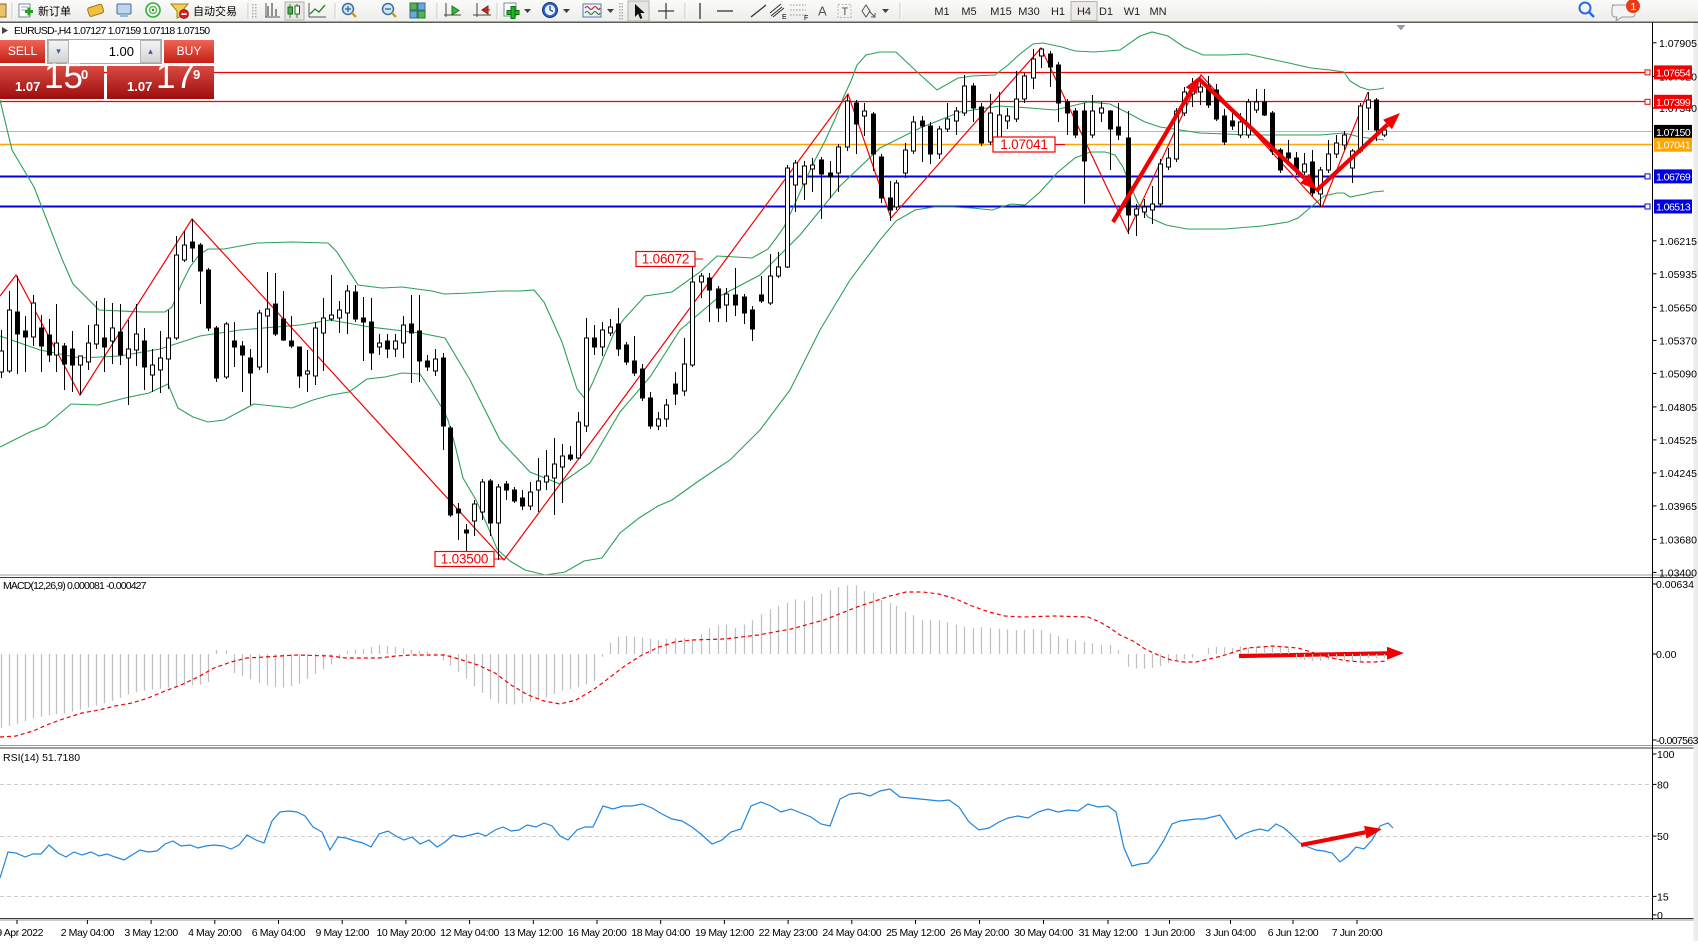  Describe the element at coordinates (1663, 897) in the screenshot. I see `svg-text: 15` at that location.